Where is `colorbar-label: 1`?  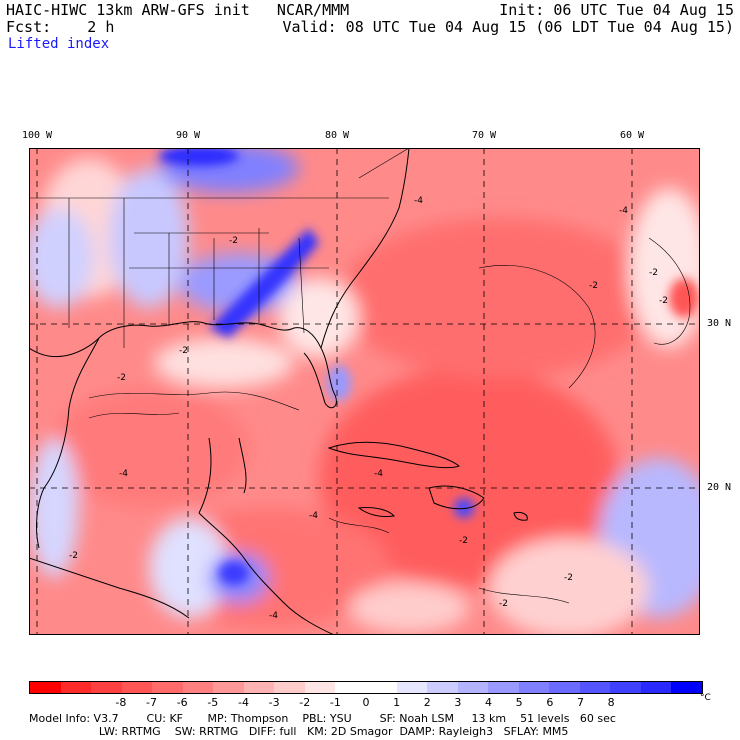 colorbar-label: 1 is located at coordinates (397, 702).